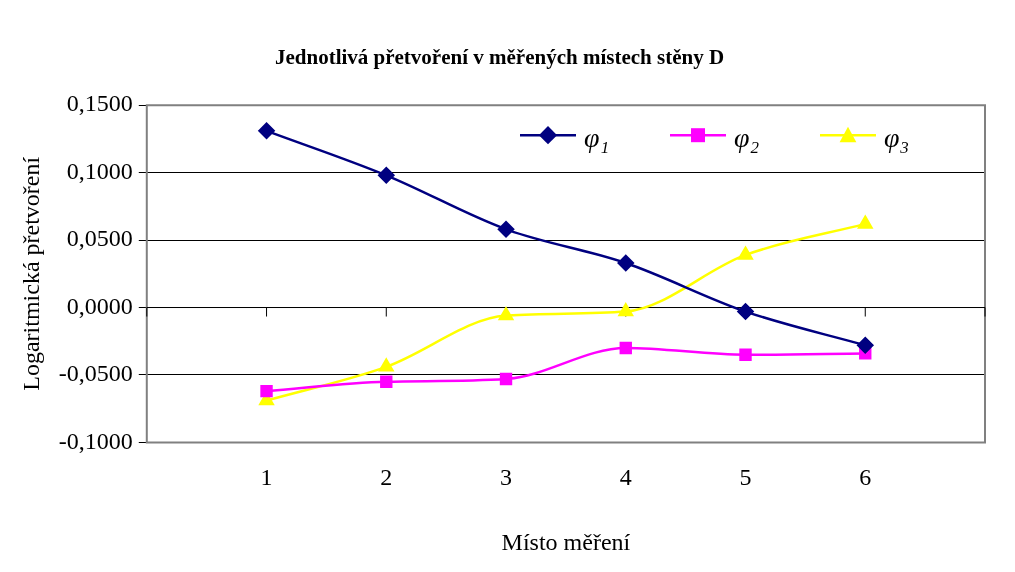  What do you see at coordinates (99, 170) in the screenshot?
I see `y-tick-label: 0,1000` at bounding box center [99, 170].